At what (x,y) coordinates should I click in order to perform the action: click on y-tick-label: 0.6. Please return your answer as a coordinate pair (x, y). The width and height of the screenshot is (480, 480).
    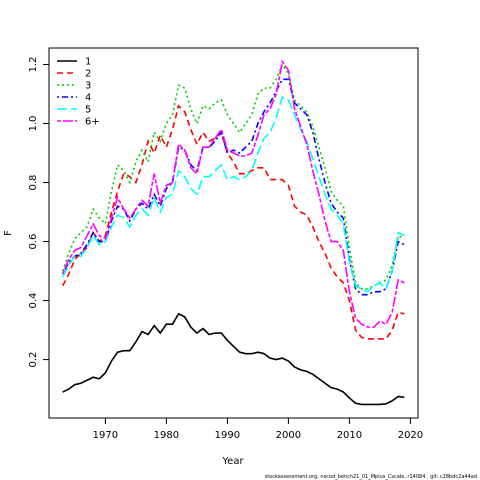
    Looking at the image, I should click on (33, 242).